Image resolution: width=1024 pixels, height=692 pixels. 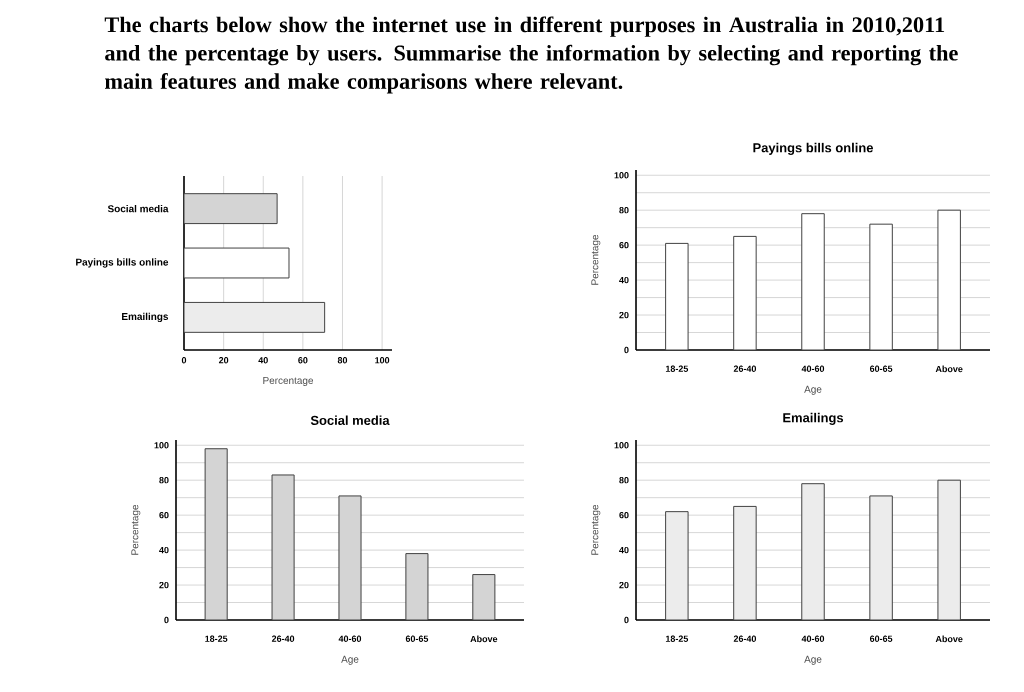 I want to click on text: The charts below show the internet use in different purposes in Australia in 2010,2011 and the percentage by users. Summarise the information by selecting and reporting the main features and make comparisons where relevant., so click(x=531, y=55).